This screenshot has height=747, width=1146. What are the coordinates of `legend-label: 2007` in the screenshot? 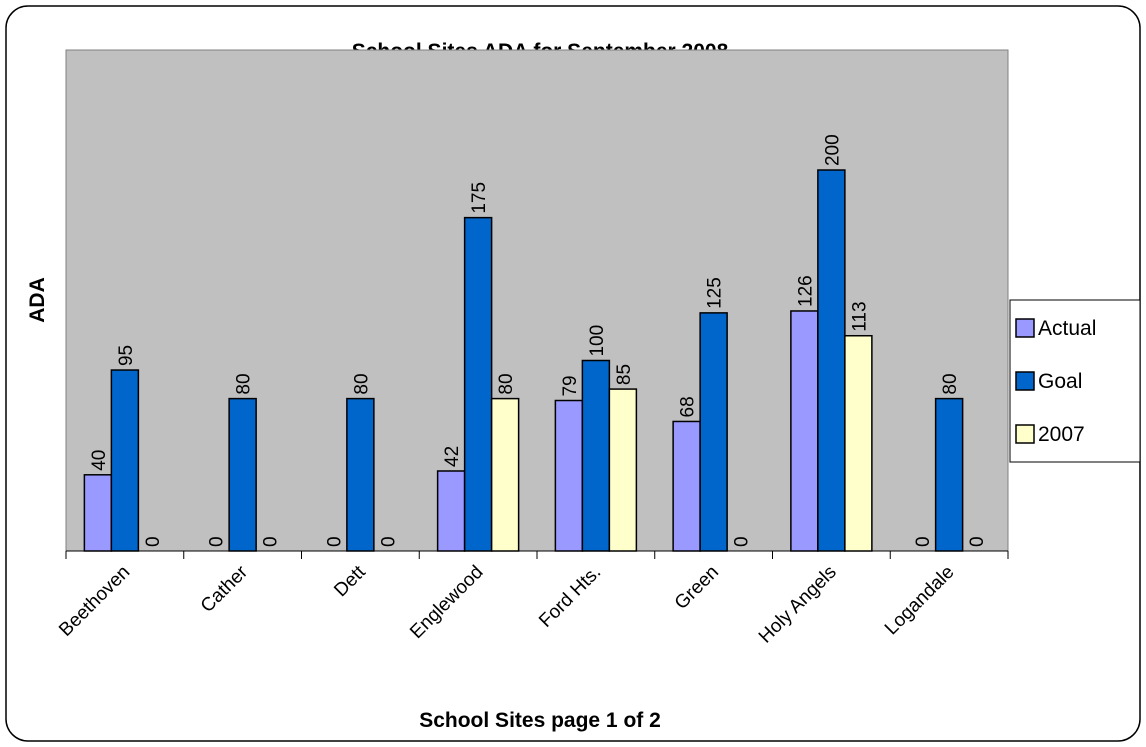 It's located at (1061, 434).